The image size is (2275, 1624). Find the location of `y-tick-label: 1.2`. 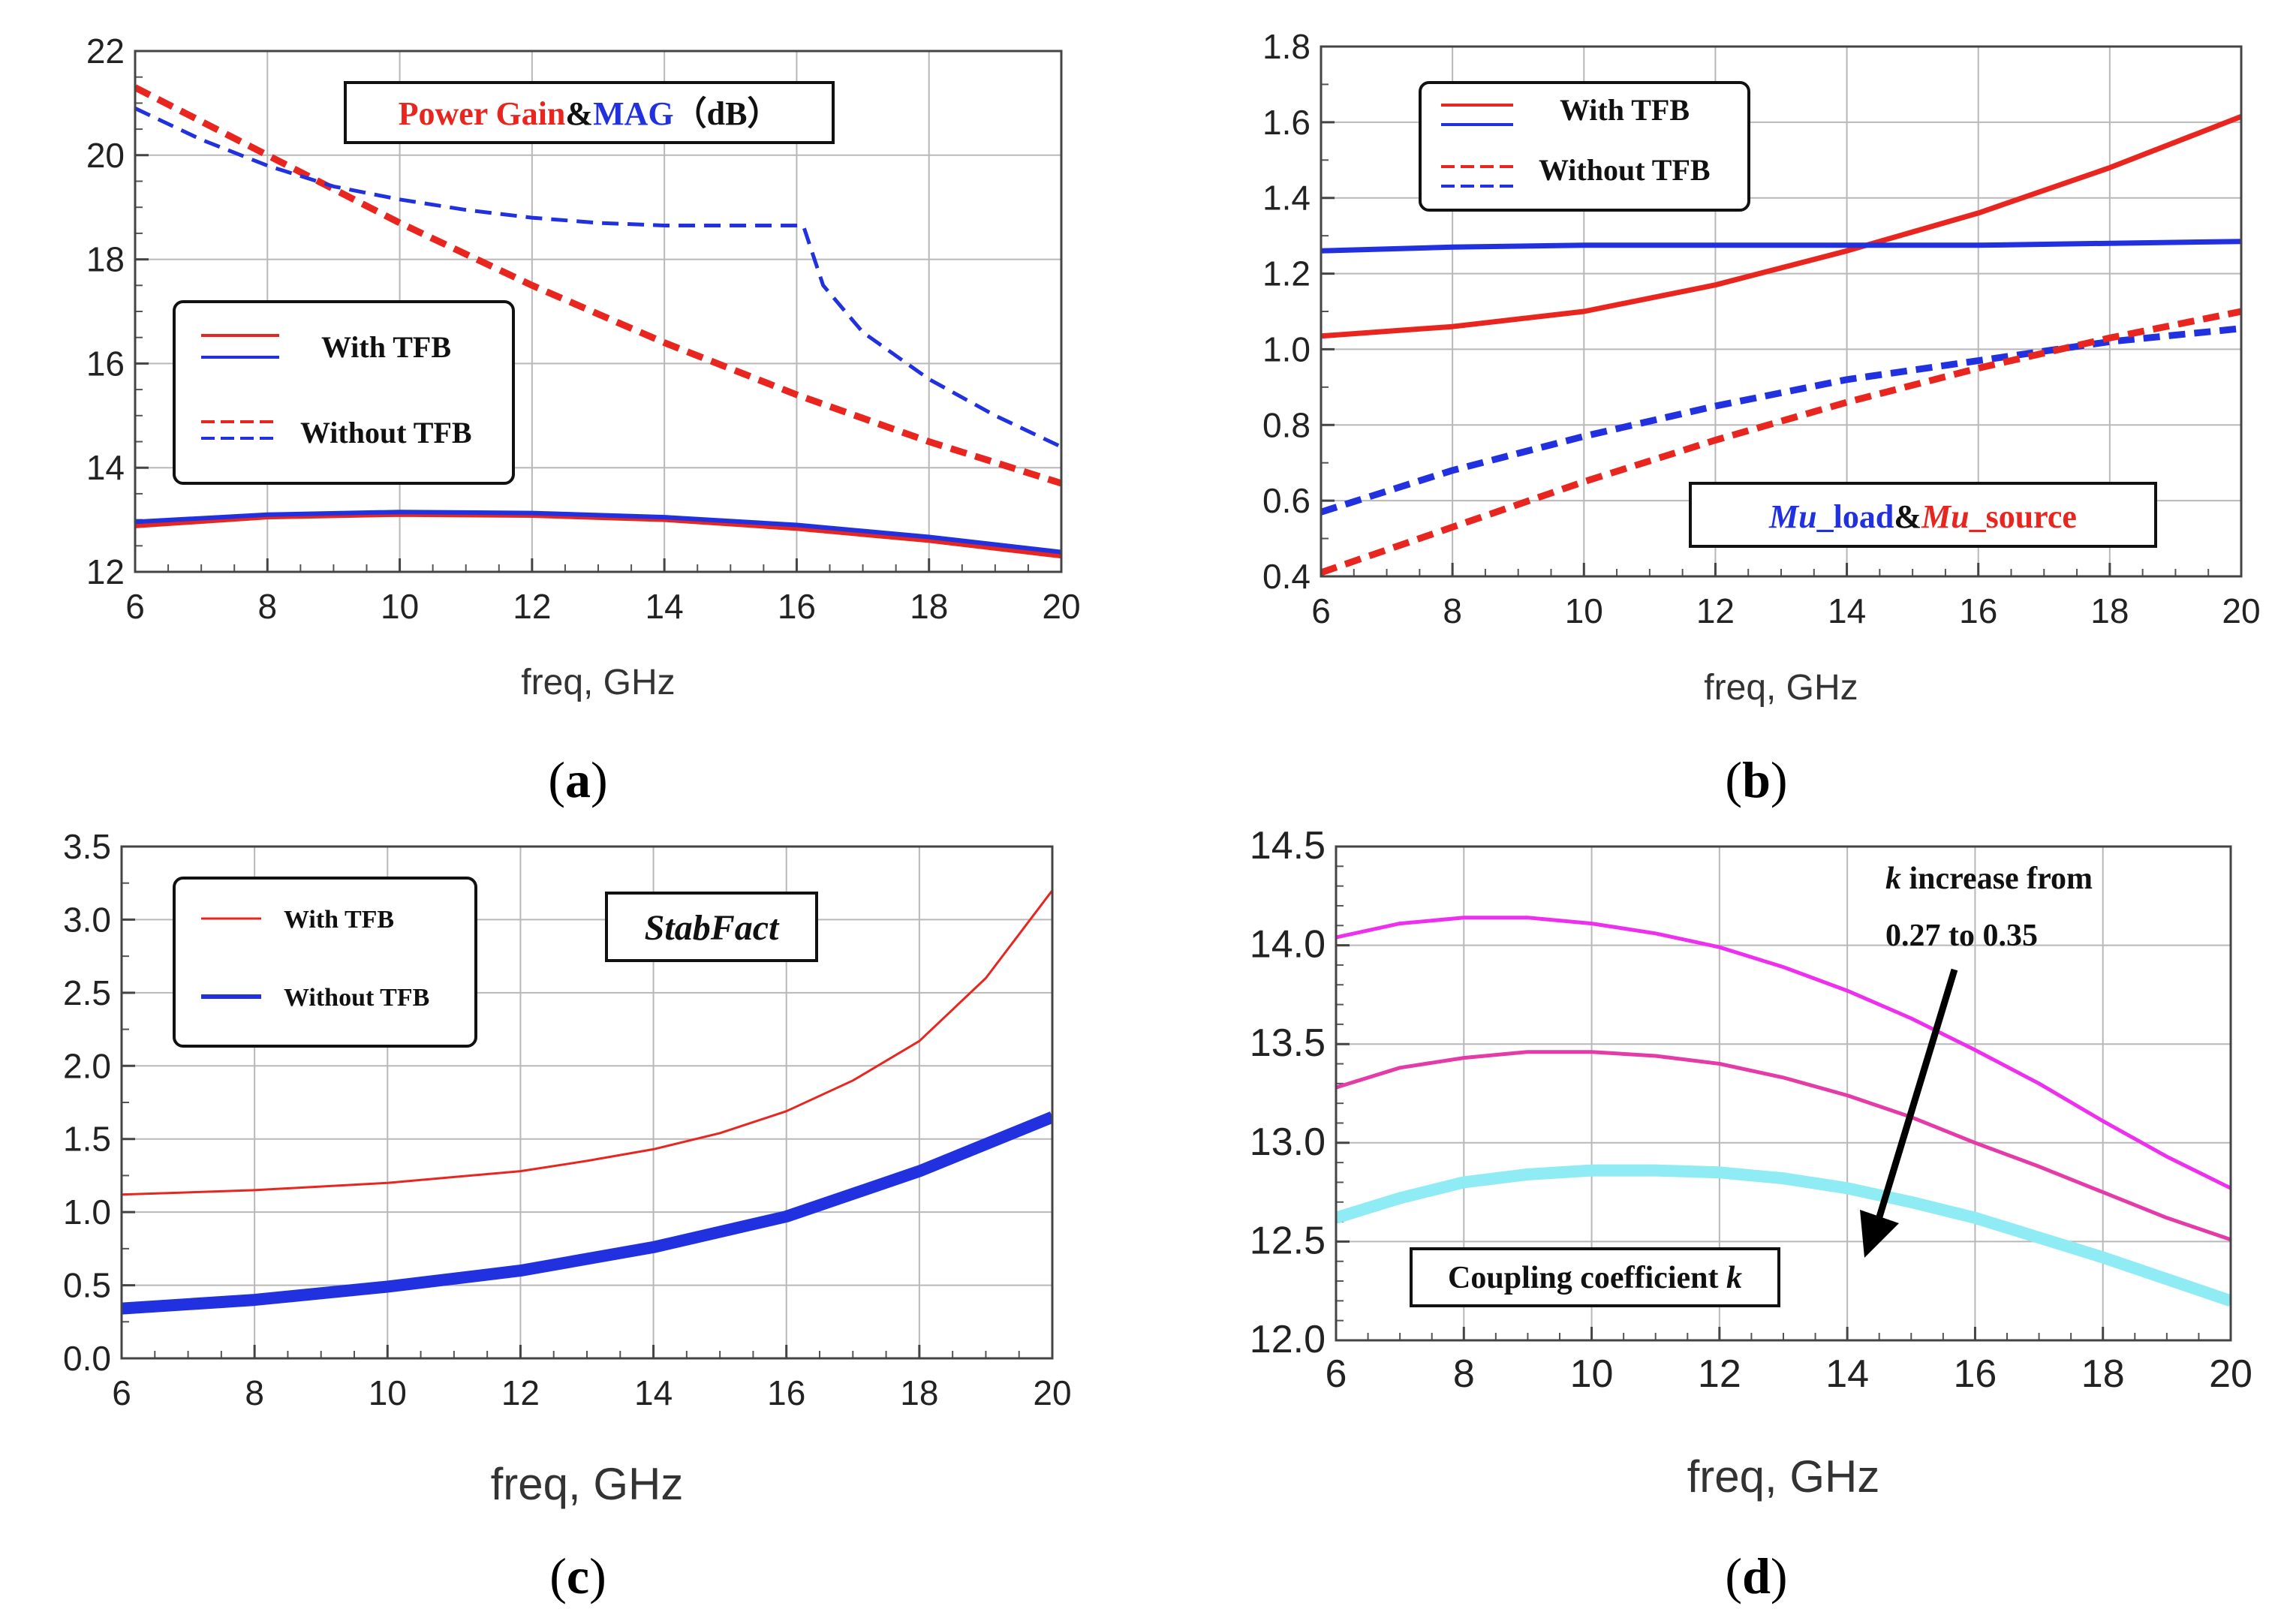

y-tick-label: 1.2 is located at coordinates (1286, 273).